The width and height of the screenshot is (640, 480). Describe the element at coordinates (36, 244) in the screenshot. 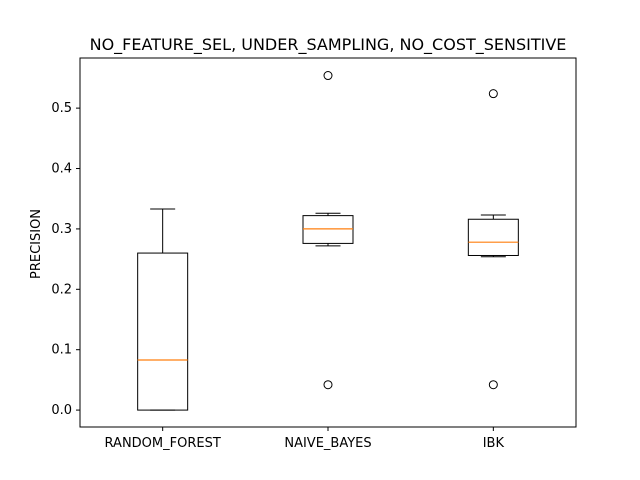

I see `y-axis-label: PRECISION` at that location.